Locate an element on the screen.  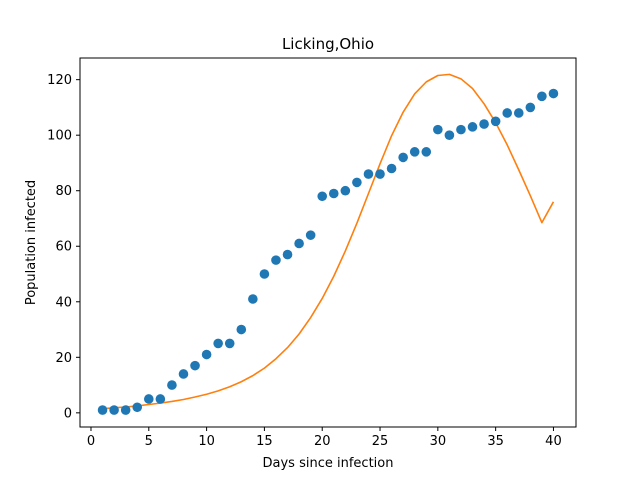
y-tick-label: 40 is located at coordinates (63, 302).